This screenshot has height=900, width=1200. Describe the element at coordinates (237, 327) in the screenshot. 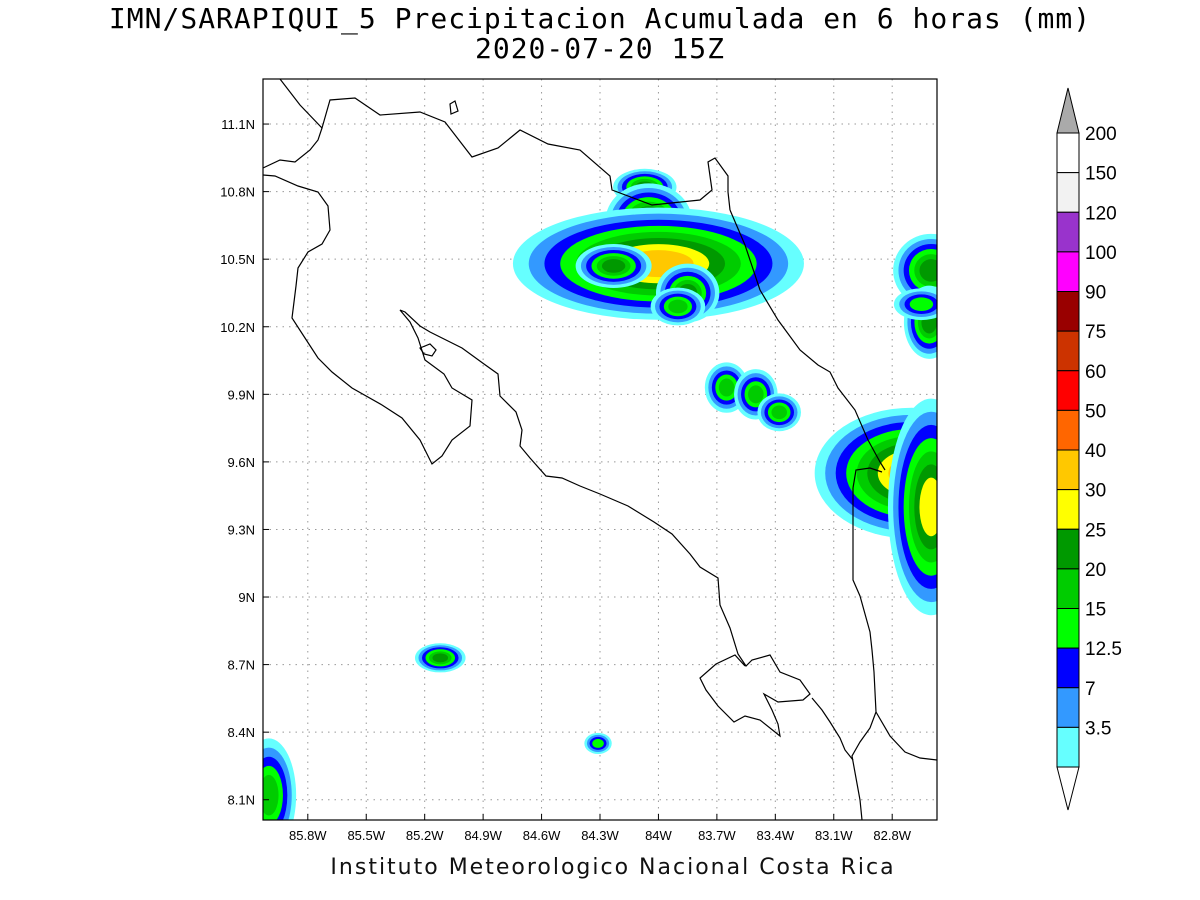

I see `y-tick-label: 10.2N` at that location.